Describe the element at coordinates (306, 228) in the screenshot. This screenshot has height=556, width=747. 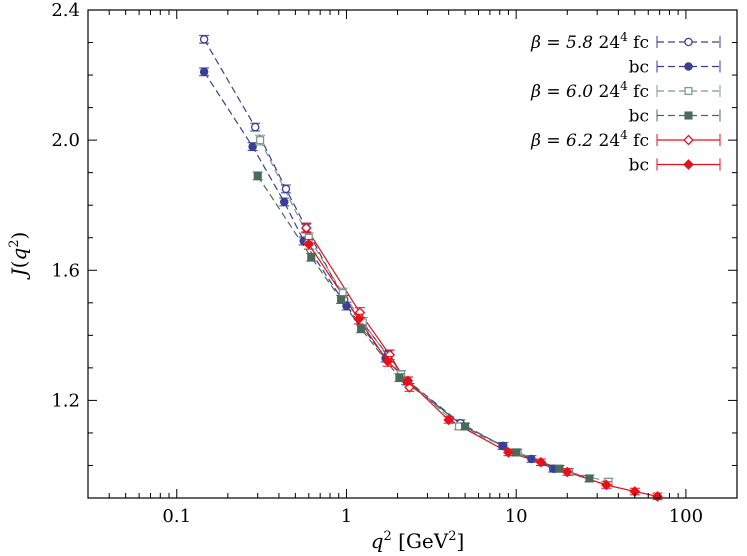
I see `data-point-b62fc` at that location.